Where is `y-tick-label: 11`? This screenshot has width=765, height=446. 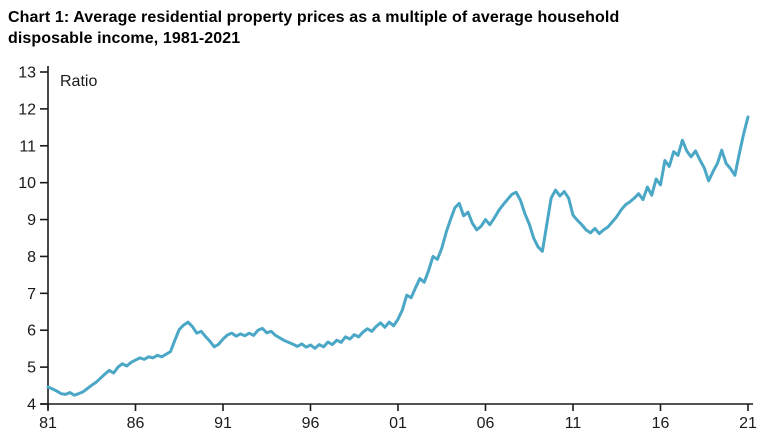
y-tick-label: 11 is located at coordinates (27, 146).